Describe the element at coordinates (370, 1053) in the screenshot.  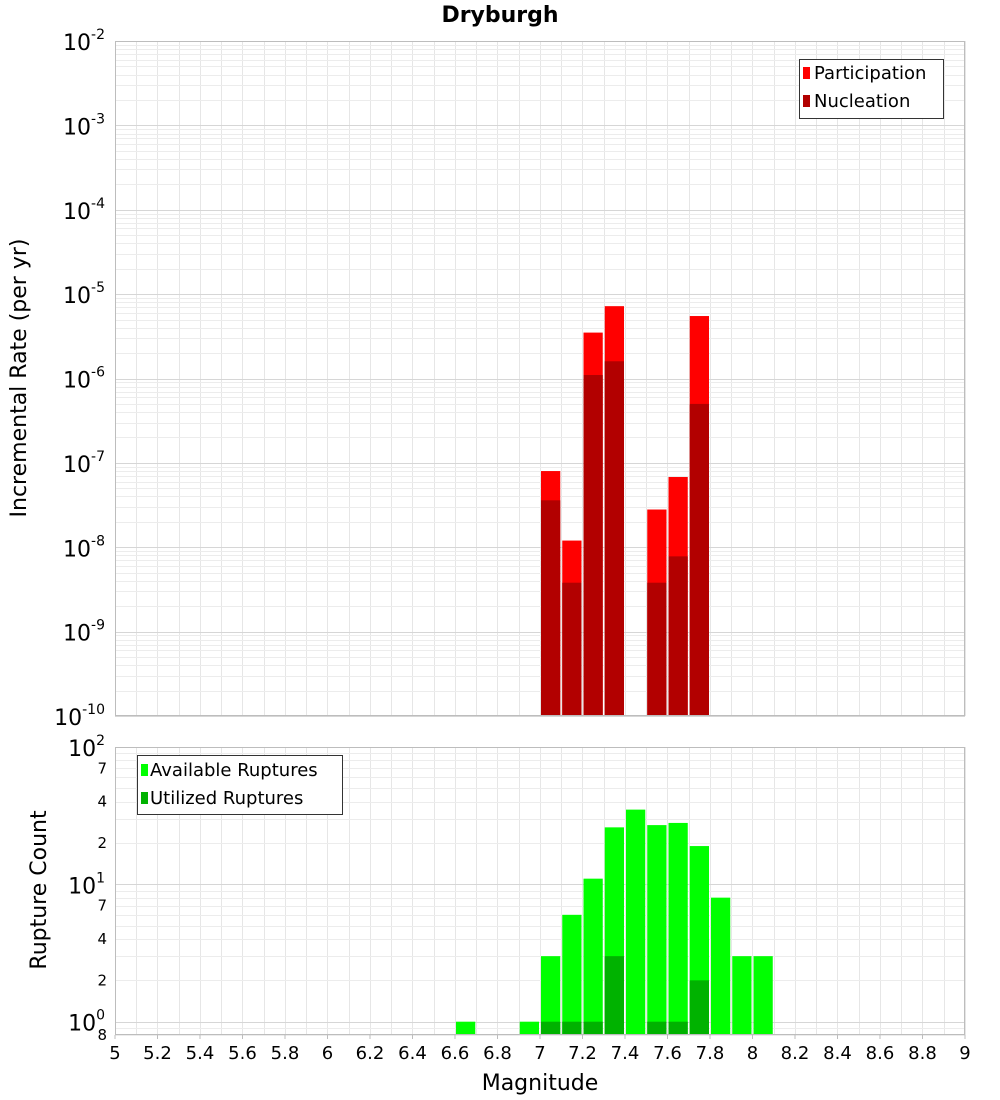
I see `x-tick-label: 6.2` at that location.